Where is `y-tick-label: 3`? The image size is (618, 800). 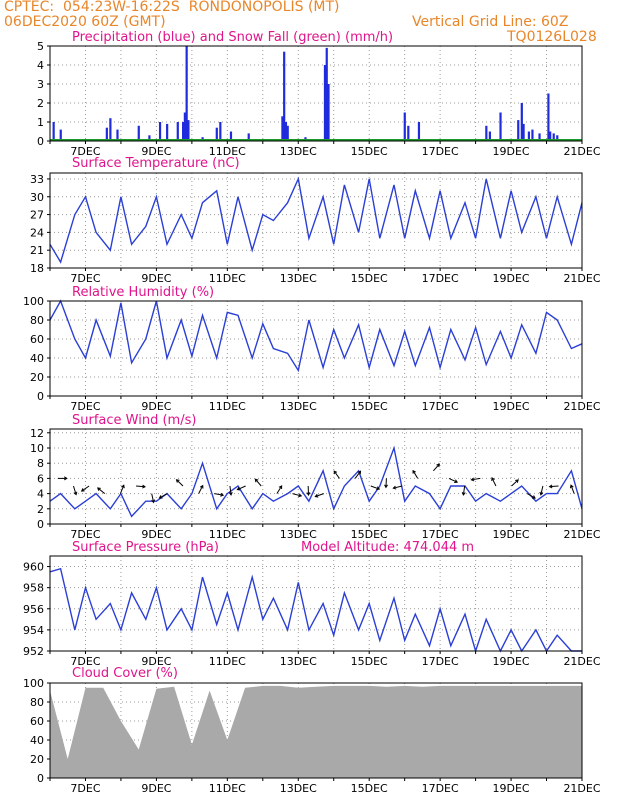 y-tick-label: 3 is located at coordinates (40, 84).